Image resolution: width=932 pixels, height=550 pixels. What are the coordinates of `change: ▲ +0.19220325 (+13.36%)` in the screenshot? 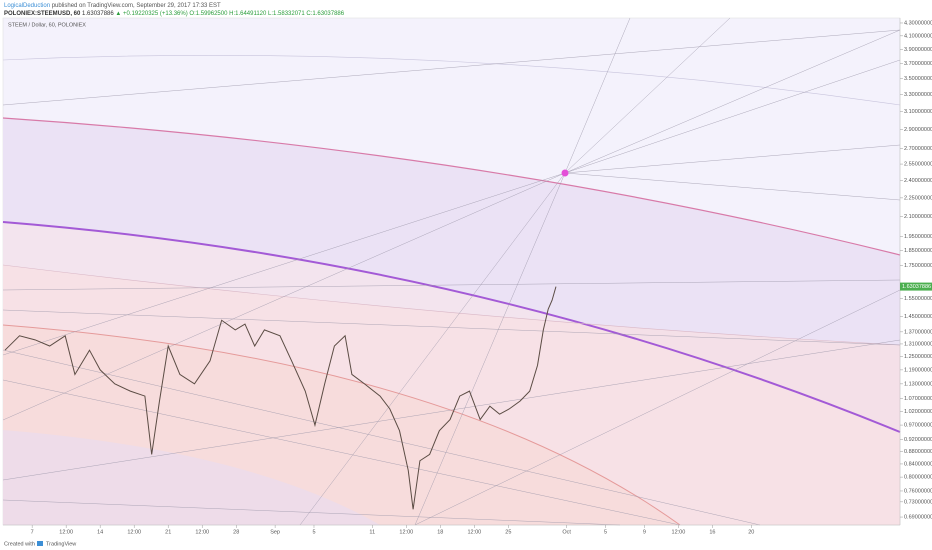 It's located at (151, 14).